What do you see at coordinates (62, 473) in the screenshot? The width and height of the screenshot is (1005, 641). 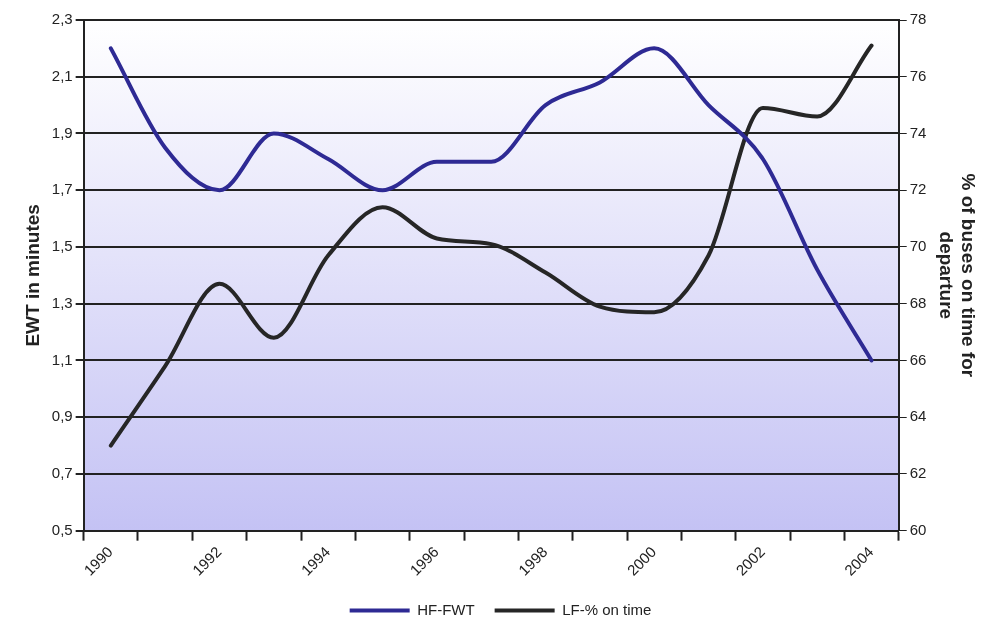 I see `y-tick-label: 0,7` at bounding box center [62, 473].